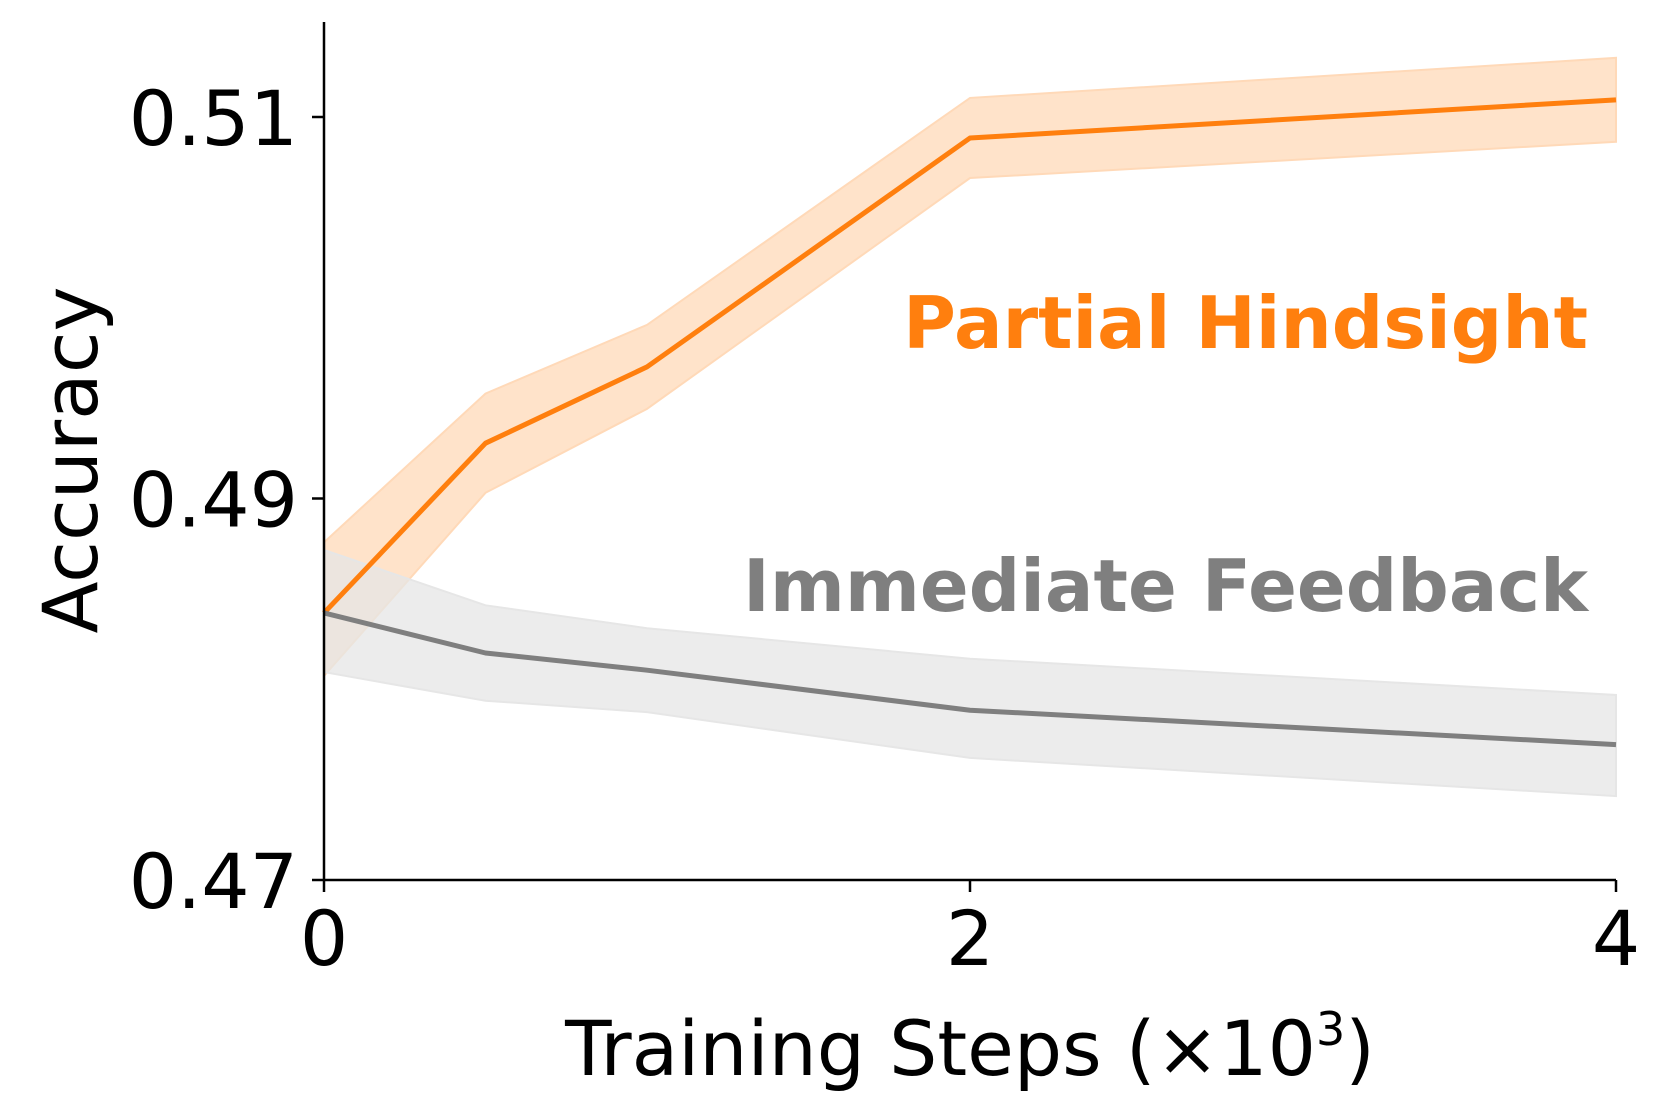 The height and width of the screenshot is (1111, 1662). Describe the element at coordinates (324, 938) in the screenshot. I see `x-tick-label: 0` at that location.